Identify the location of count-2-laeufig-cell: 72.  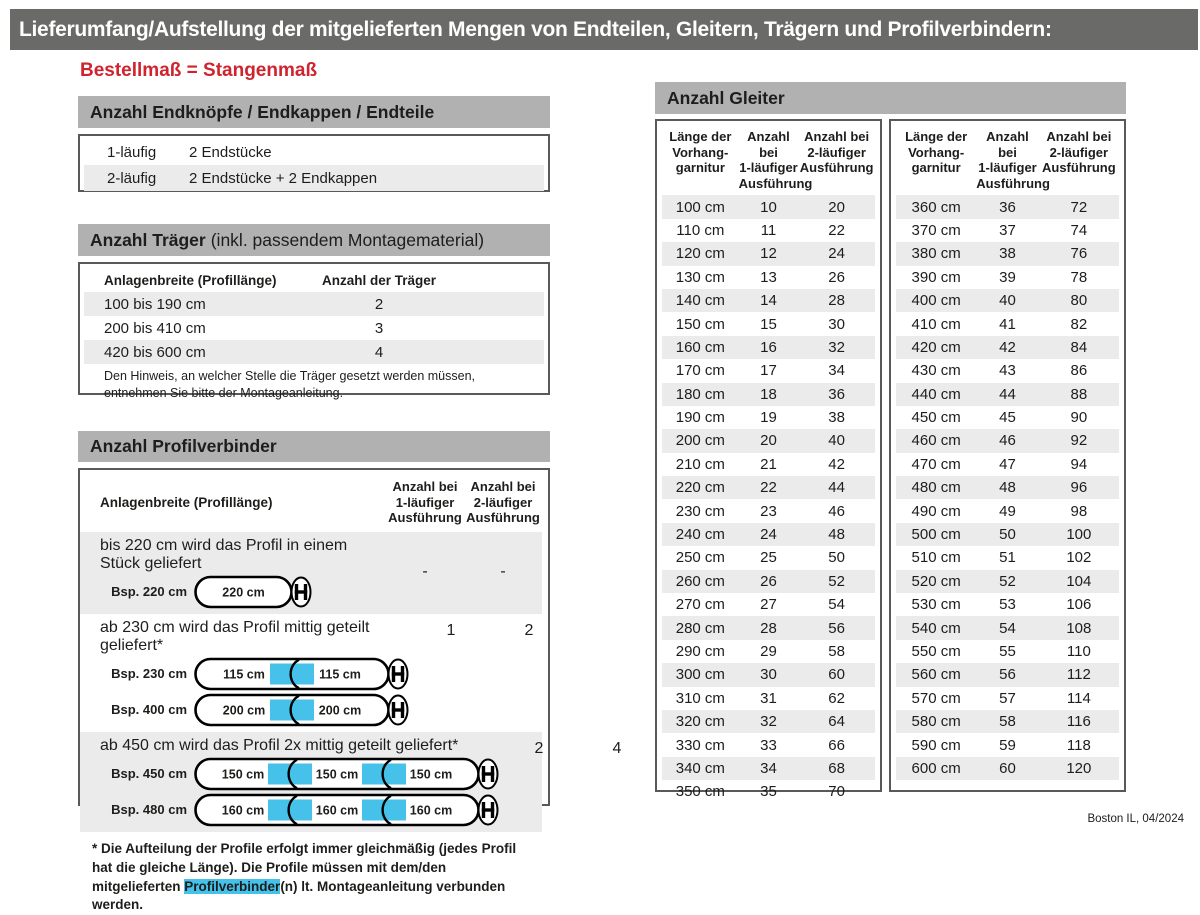
(1079, 207).